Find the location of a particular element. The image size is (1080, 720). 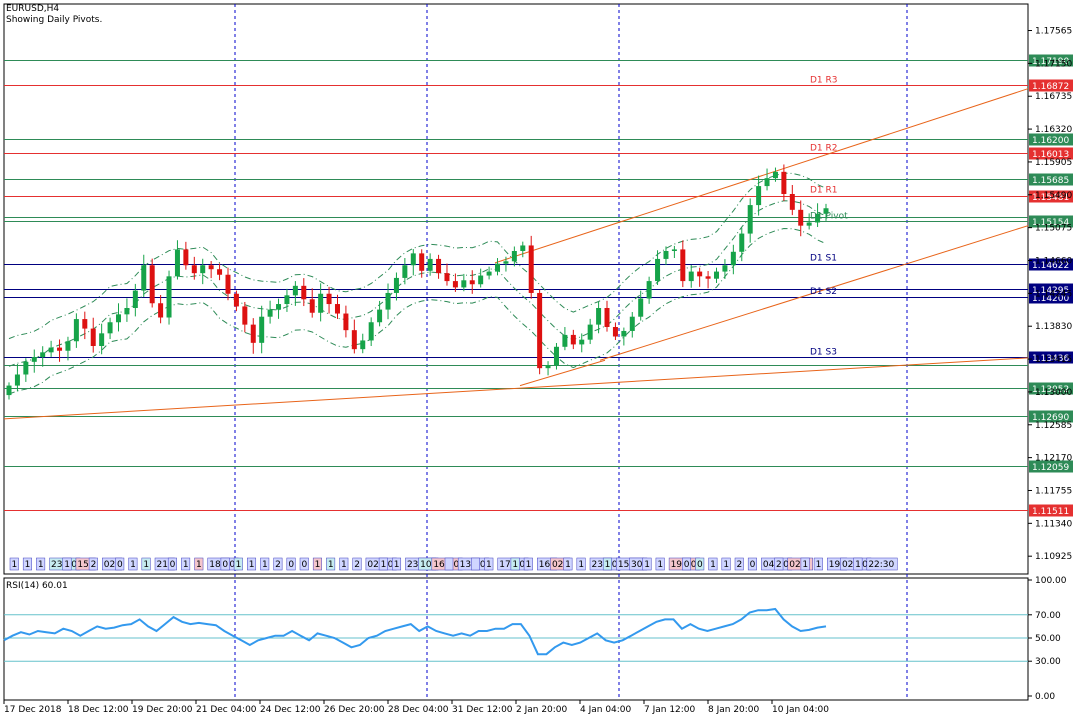

level-price-text: 1.14622 is located at coordinates (1050, 266).